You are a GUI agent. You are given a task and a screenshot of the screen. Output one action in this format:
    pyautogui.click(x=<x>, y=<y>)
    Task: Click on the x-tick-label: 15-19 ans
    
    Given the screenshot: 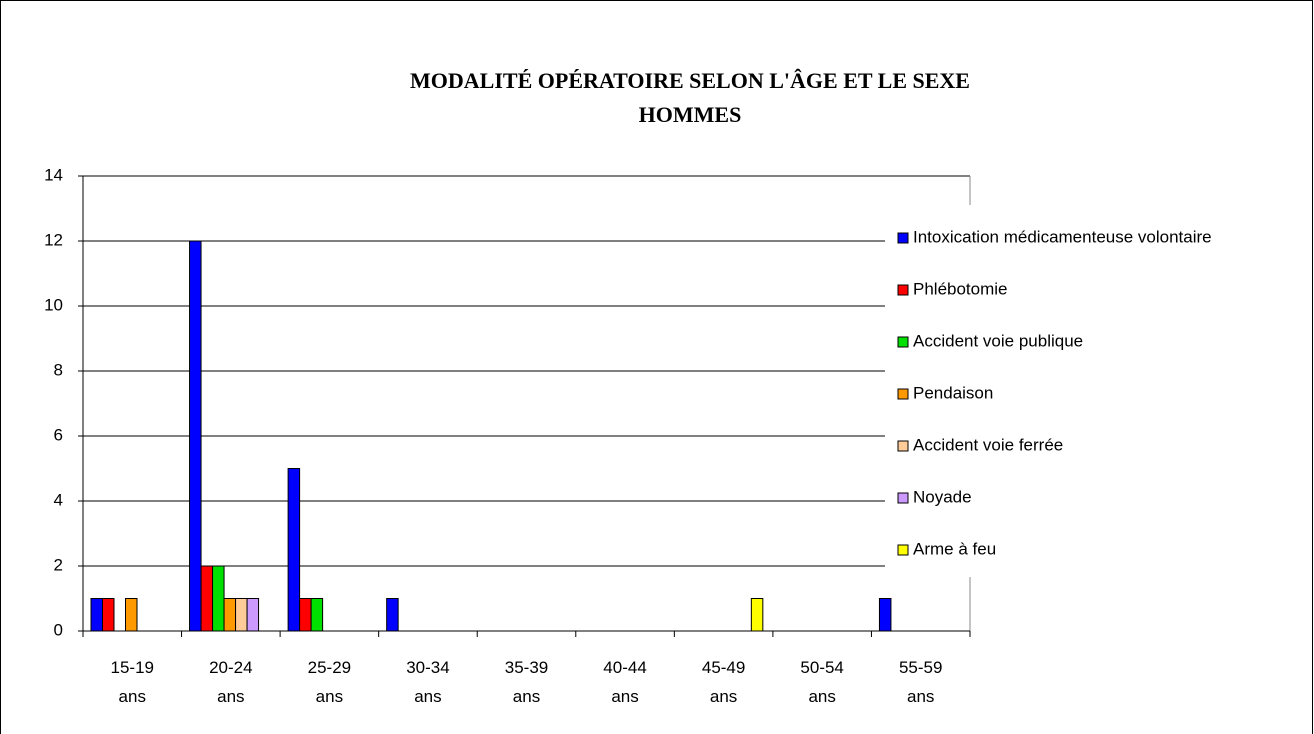 What is the action you would take?
    pyautogui.click(x=132, y=682)
    